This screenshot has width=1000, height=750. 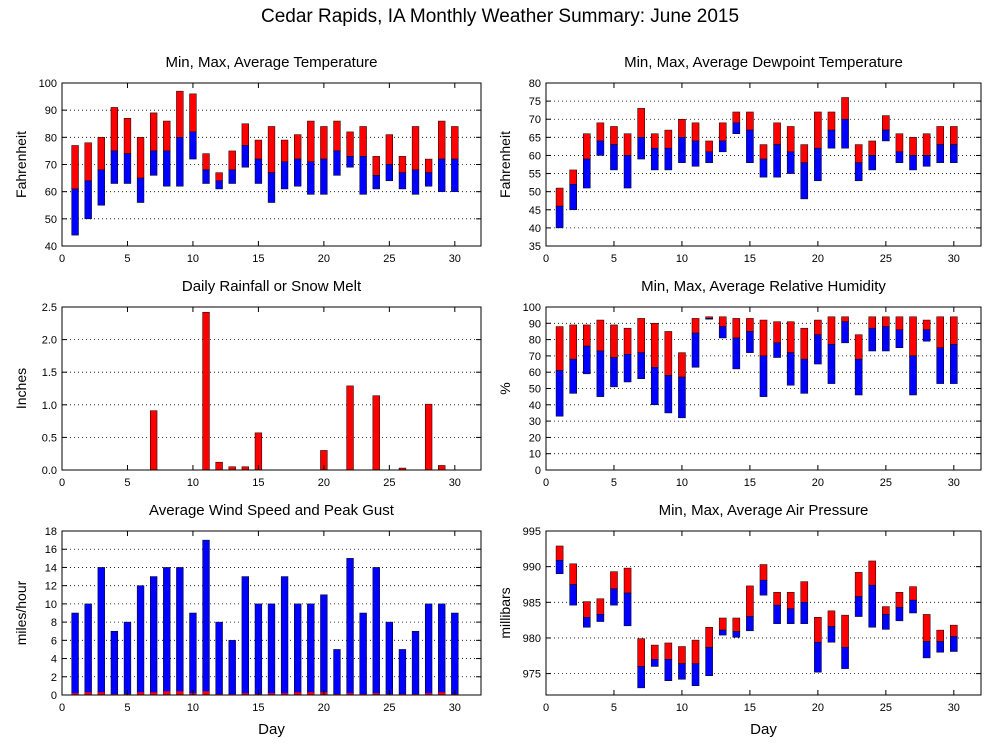 What do you see at coordinates (535, 211) in the screenshot?
I see `dewpoint-ytick-label: 45` at bounding box center [535, 211].